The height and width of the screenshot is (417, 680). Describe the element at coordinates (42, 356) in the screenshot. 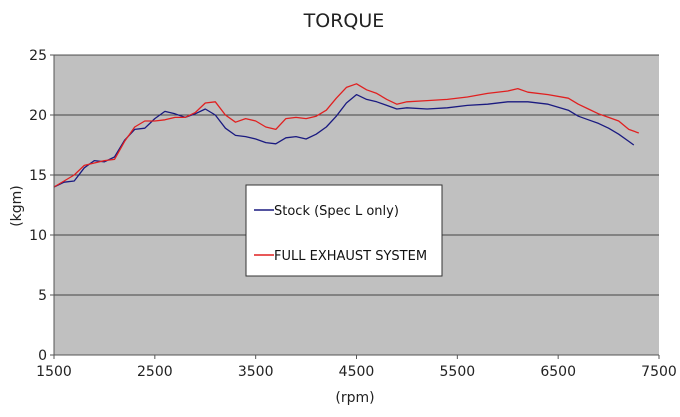

I see `y-tick-label-0: 0` at that location.